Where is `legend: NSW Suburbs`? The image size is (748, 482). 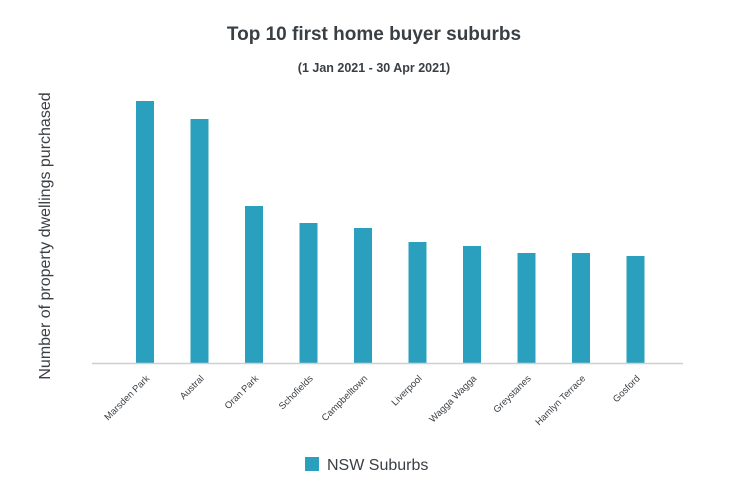 legend: NSW Suburbs is located at coordinates (366, 465).